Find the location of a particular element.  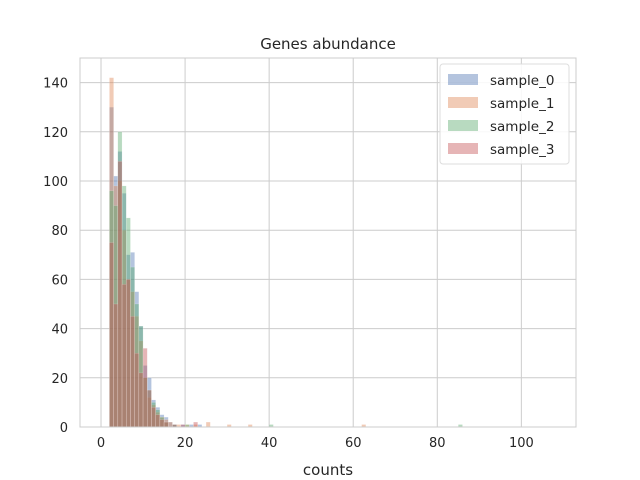

x-tick-label: 0 is located at coordinates (101, 443).